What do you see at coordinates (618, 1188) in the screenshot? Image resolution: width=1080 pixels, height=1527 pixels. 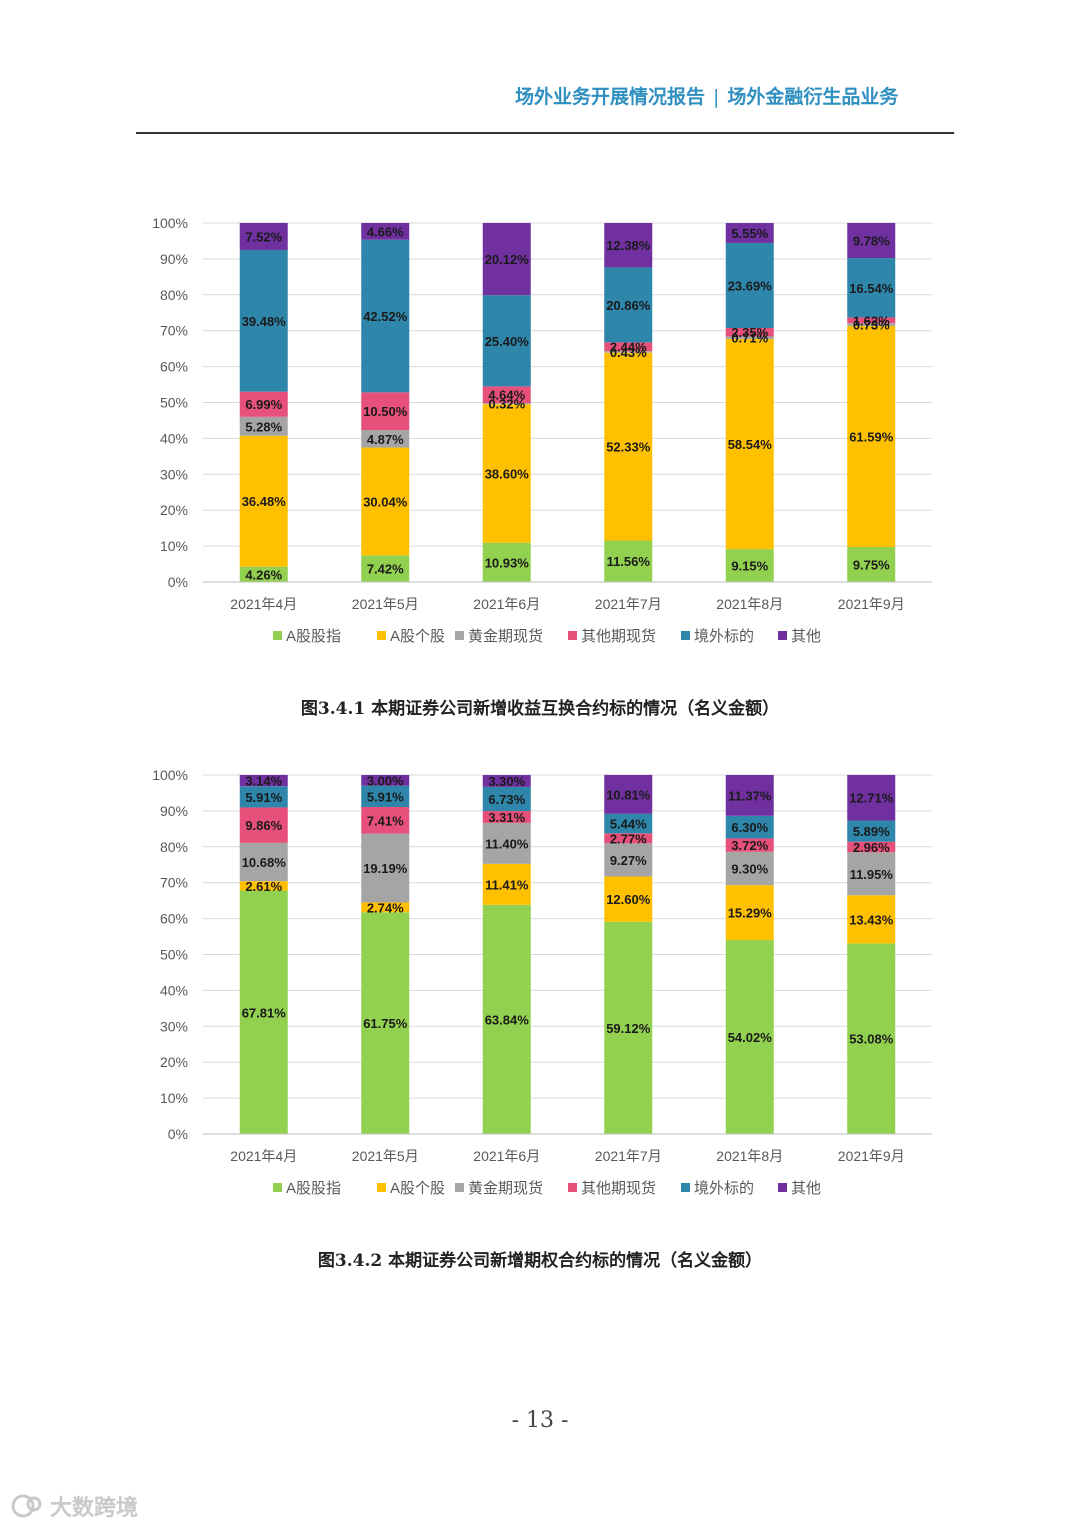 I see `legend-label: 其他期现货` at bounding box center [618, 1188].